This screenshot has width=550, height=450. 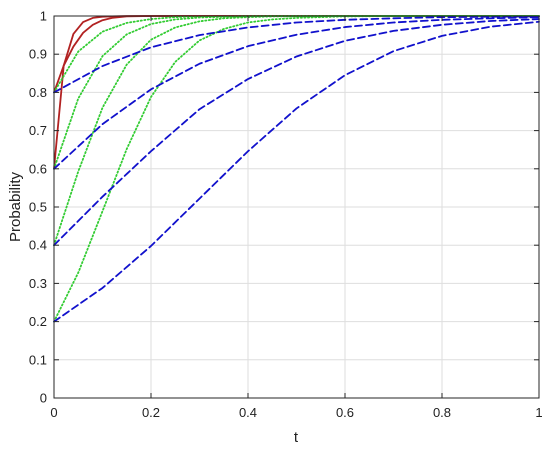 What do you see at coordinates (151, 412) in the screenshot?
I see `x-tick-label: 0.2` at bounding box center [151, 412].